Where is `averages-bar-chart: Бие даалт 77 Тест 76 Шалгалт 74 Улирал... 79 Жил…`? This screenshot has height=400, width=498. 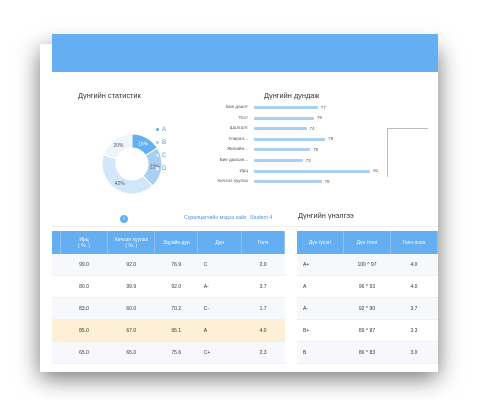
averages-bar-chart: Бие даалт 77 Тест 76 Шалгалт 74 Улирал... 79 Жил… is located at coordinates (320, 162).